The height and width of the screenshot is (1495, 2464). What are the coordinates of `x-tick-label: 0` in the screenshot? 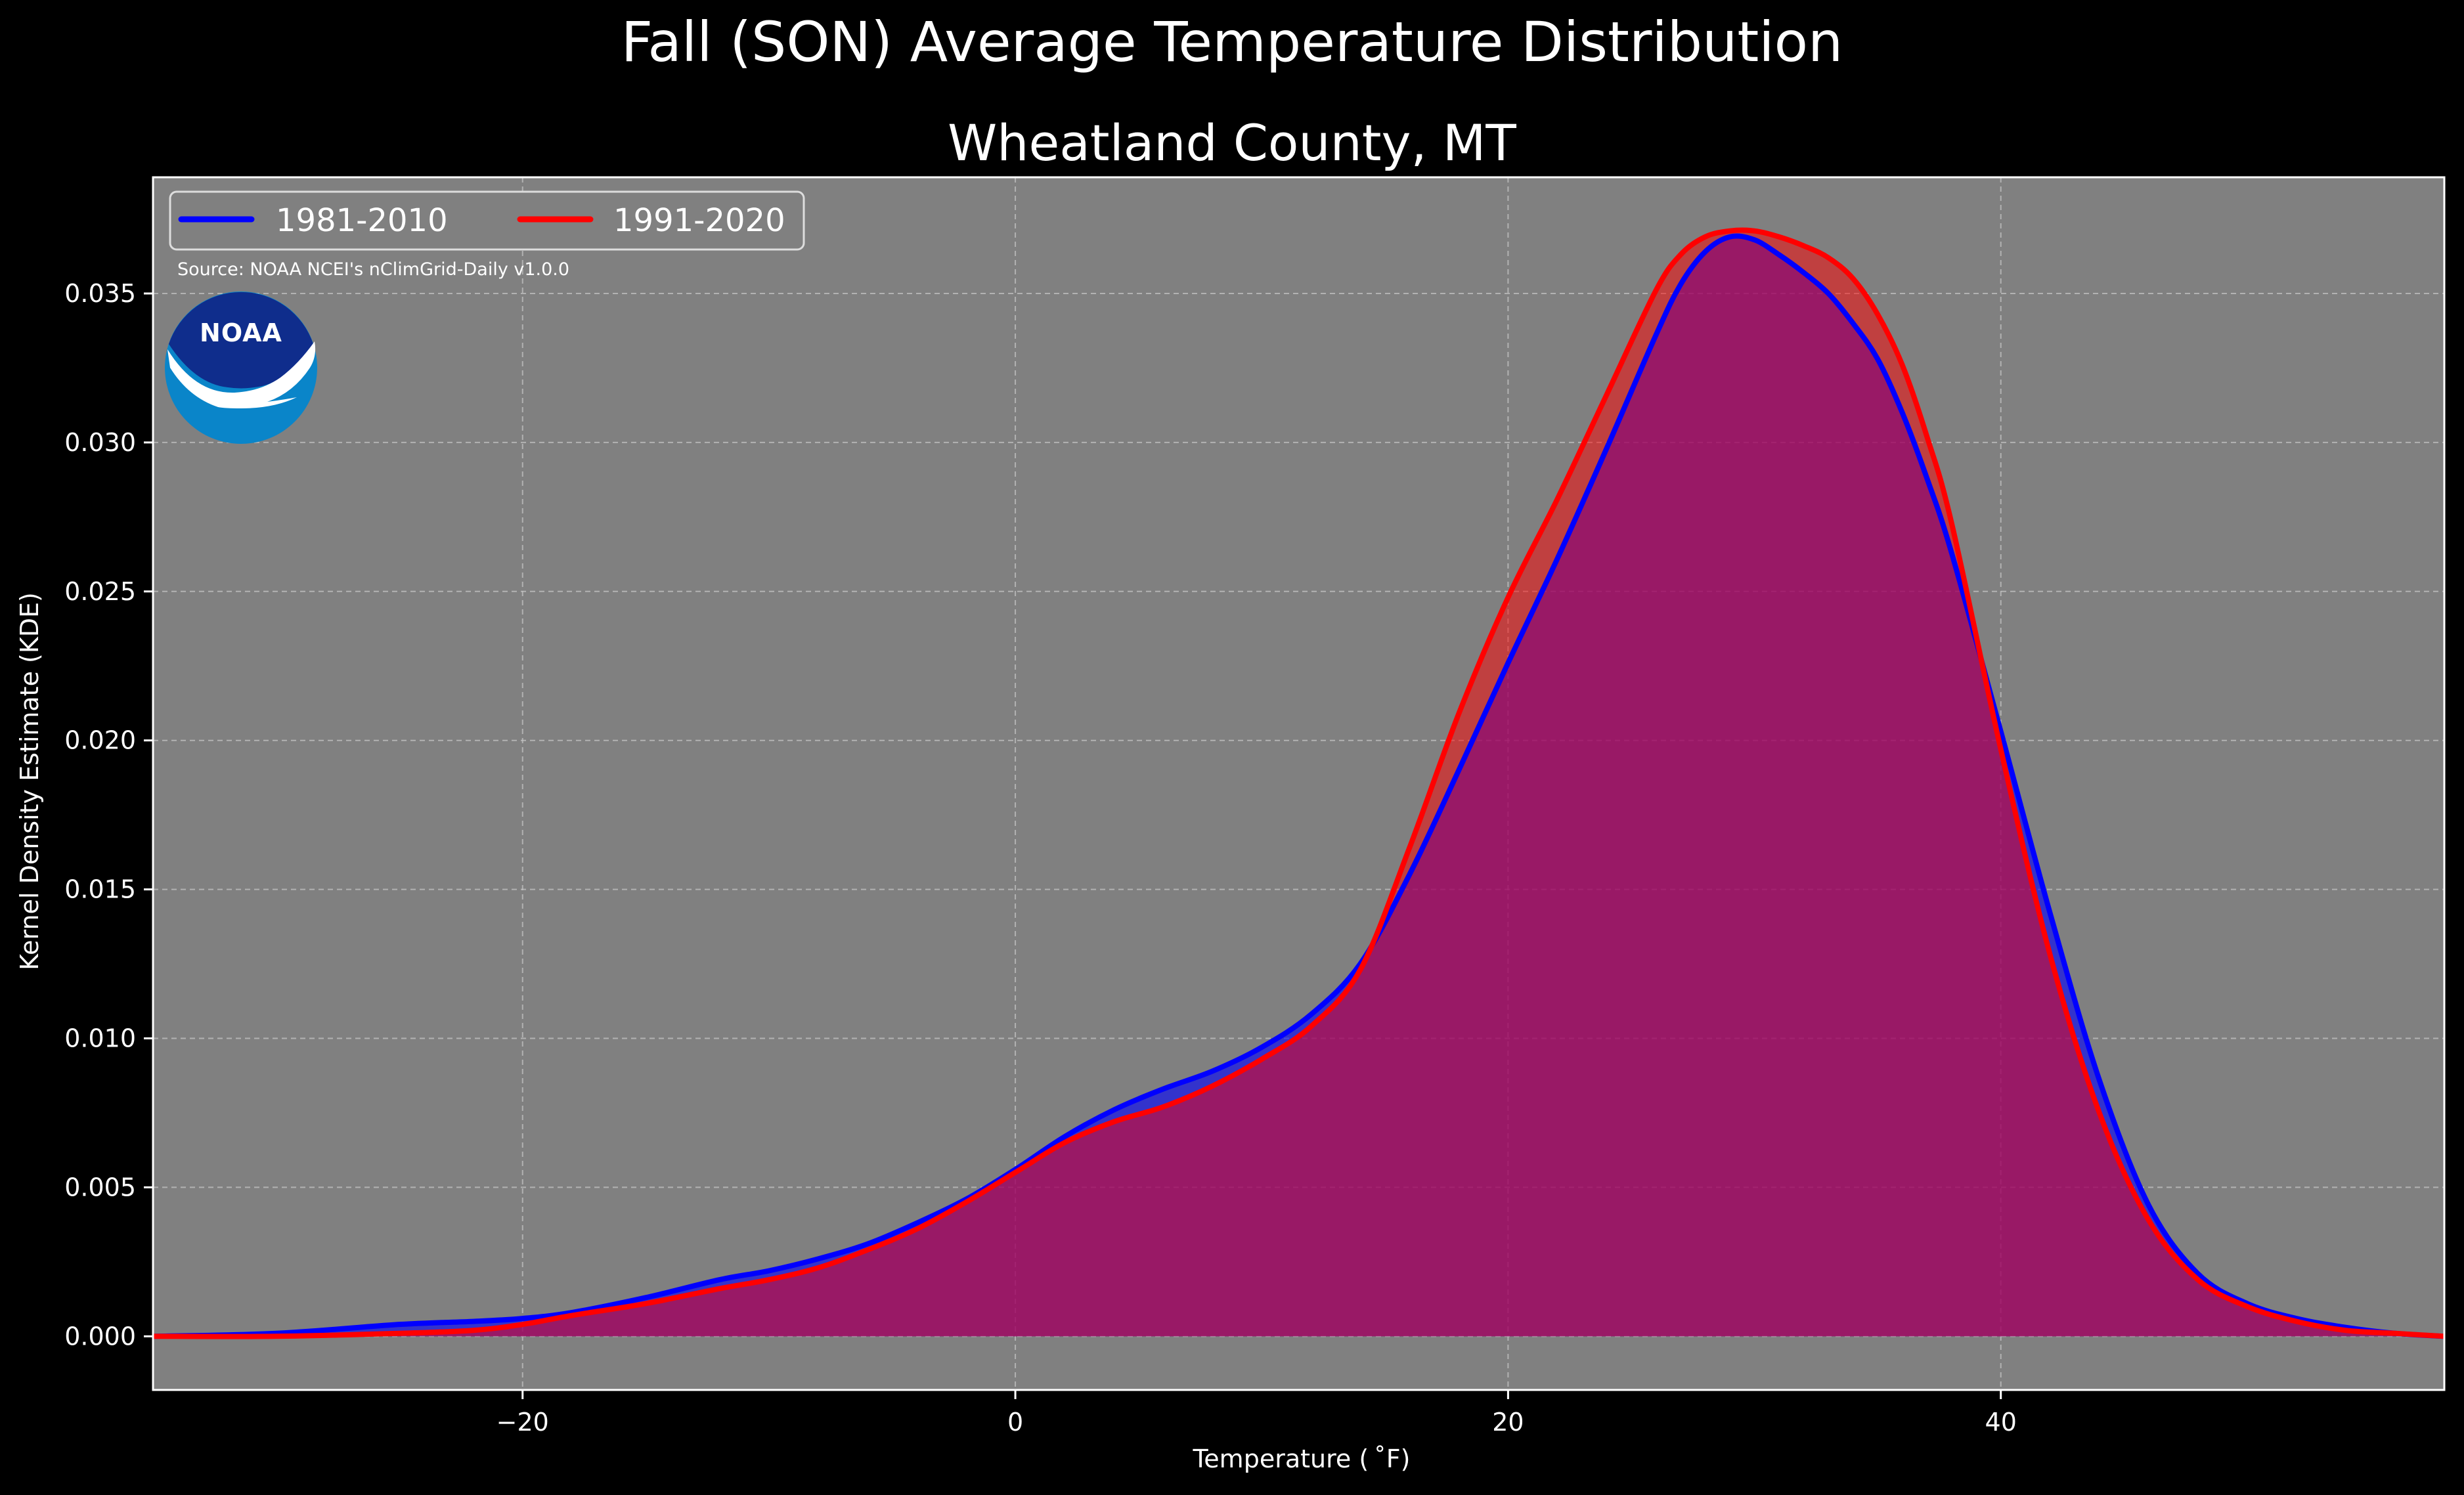 It's located at (1015, 1422).